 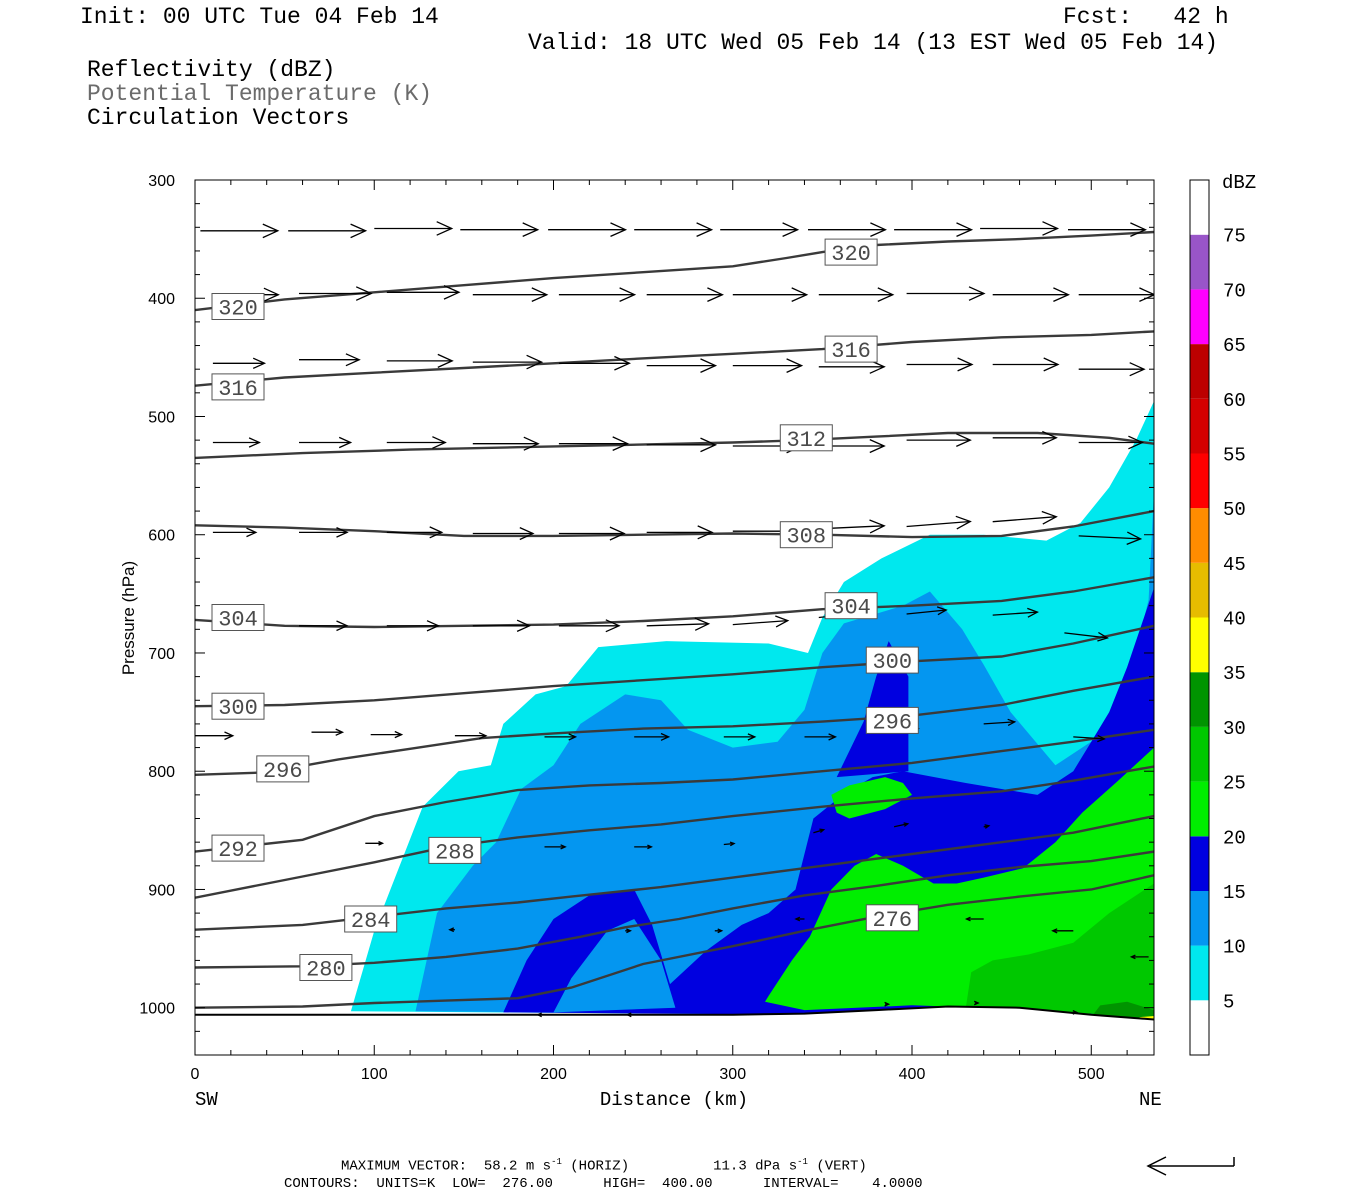 I want to click on reflectivity-pocket, so click(x=1122, y=1009).